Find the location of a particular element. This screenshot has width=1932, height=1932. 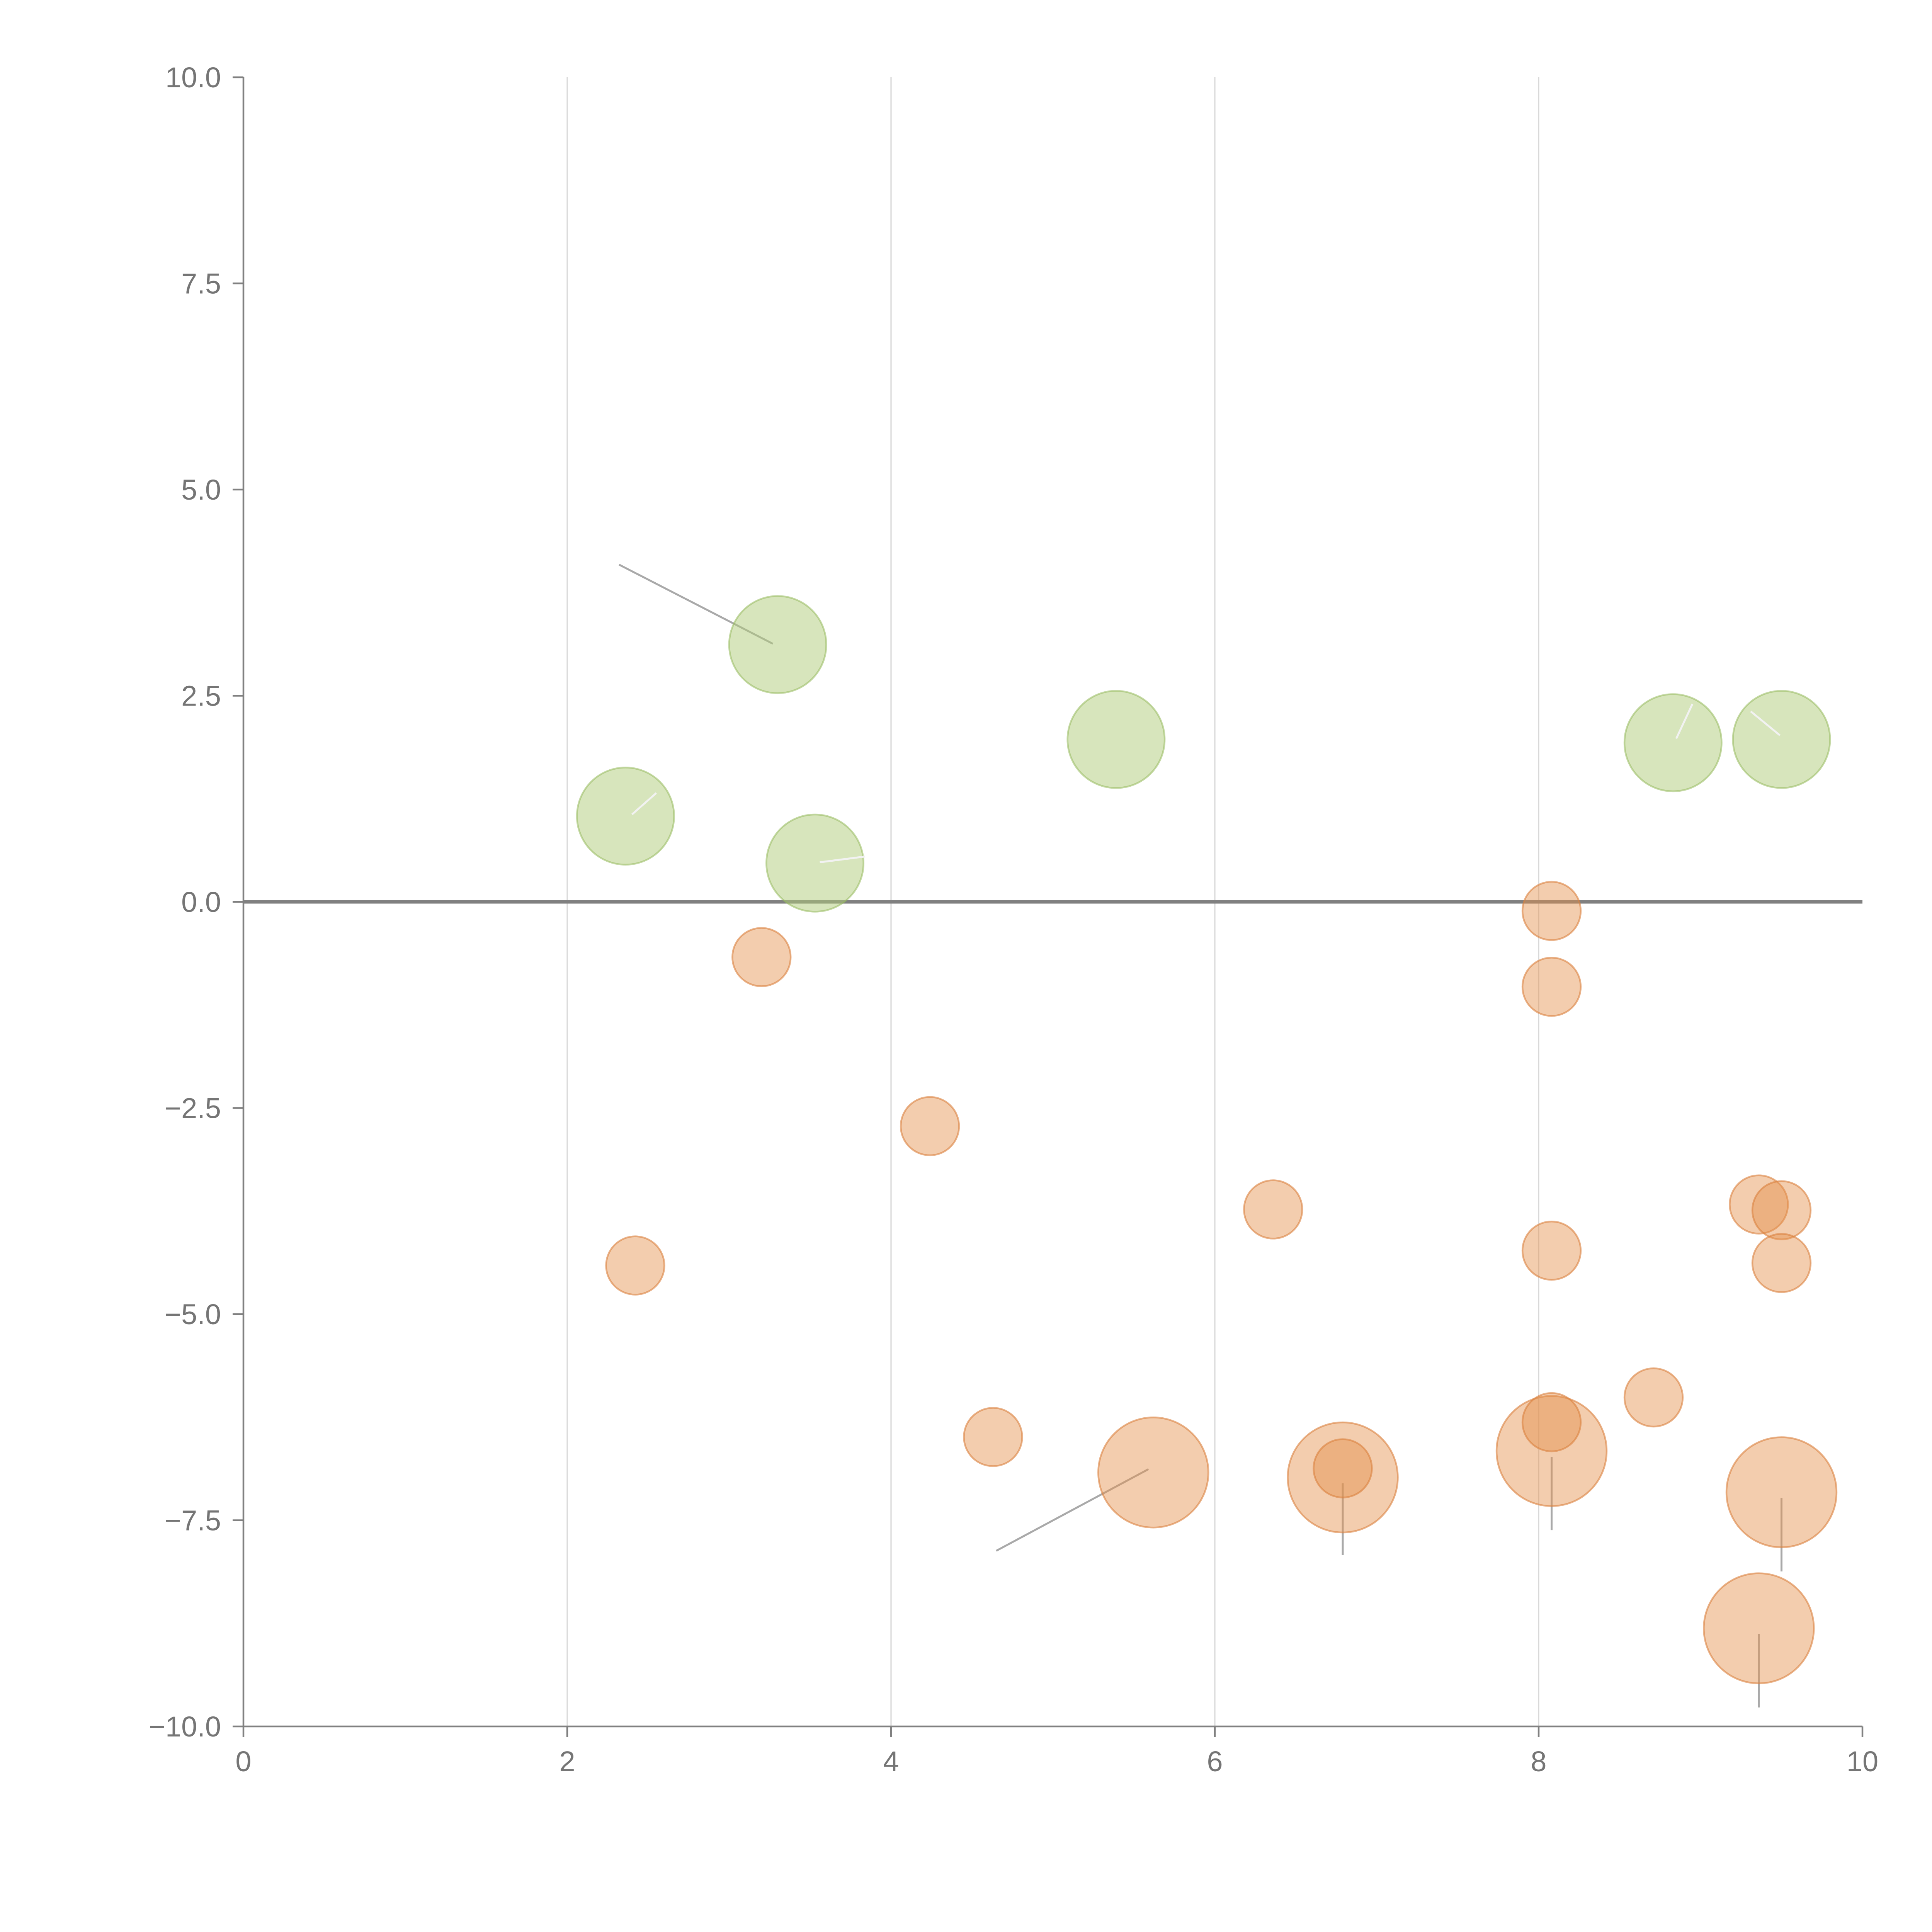

y-tick-label: 2.5 is located at coordinates (201, 696).